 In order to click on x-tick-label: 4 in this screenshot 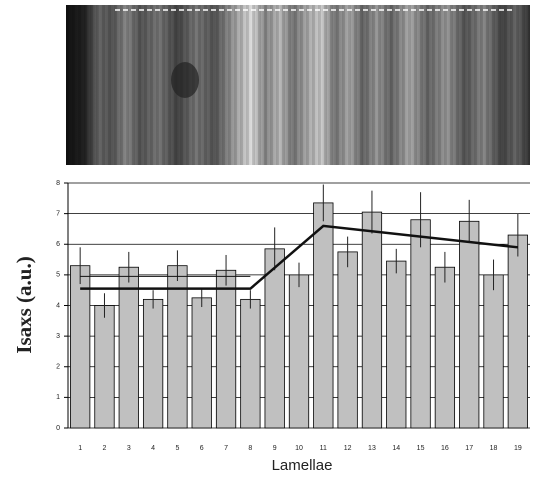, I will do `click(153, 448)`.